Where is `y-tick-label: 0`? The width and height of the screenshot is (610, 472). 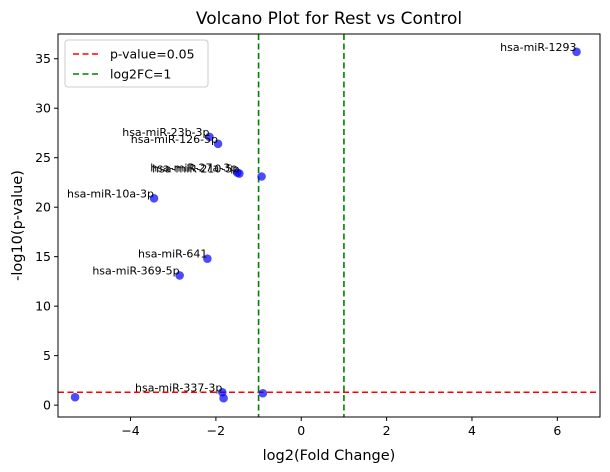 y-tick-label: 0 is located at coordinates (47, 405).